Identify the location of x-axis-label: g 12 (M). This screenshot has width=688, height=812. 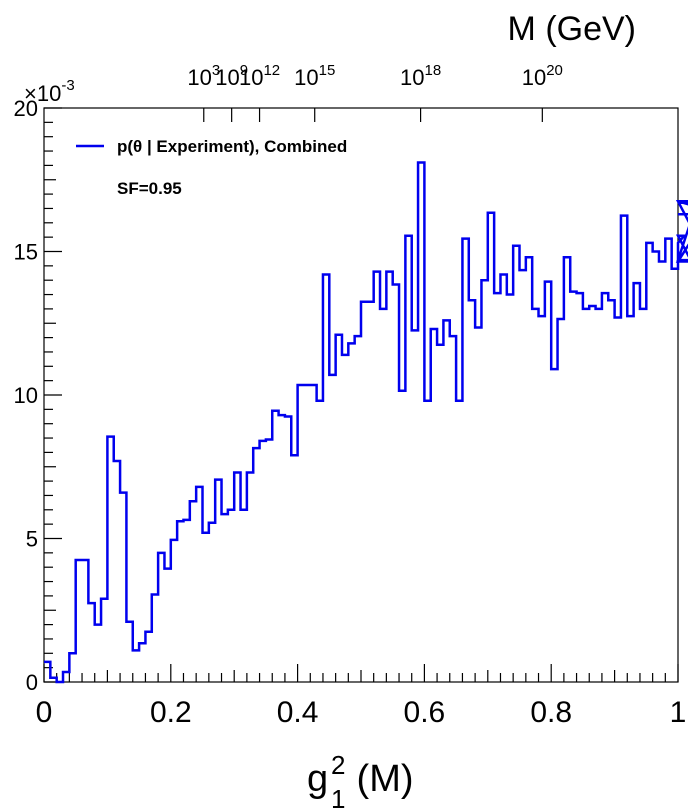
(360, 781).